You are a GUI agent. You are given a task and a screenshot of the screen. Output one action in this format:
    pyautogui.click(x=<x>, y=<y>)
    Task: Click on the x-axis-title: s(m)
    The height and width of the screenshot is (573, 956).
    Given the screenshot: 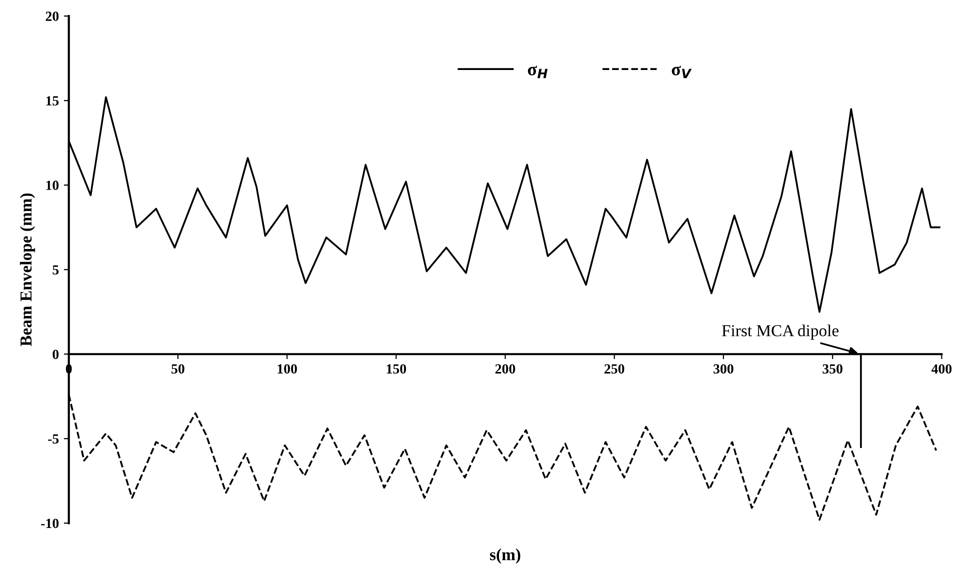 What is the action you would take?
    pyautogui.click(x=505, y=556)
    